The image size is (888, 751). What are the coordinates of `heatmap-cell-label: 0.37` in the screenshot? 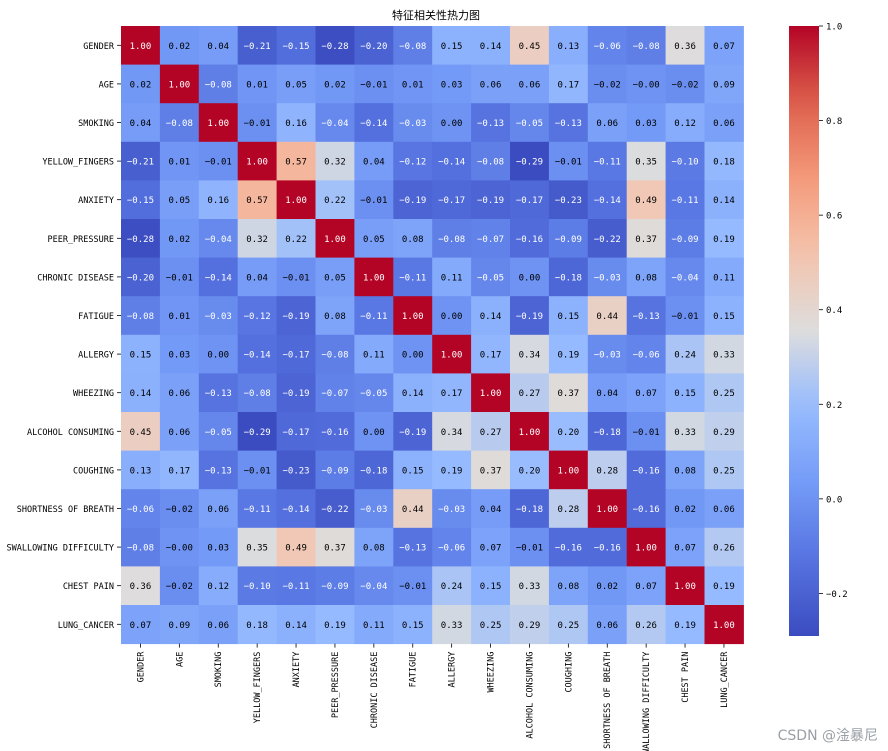 It's located at (335, 549).